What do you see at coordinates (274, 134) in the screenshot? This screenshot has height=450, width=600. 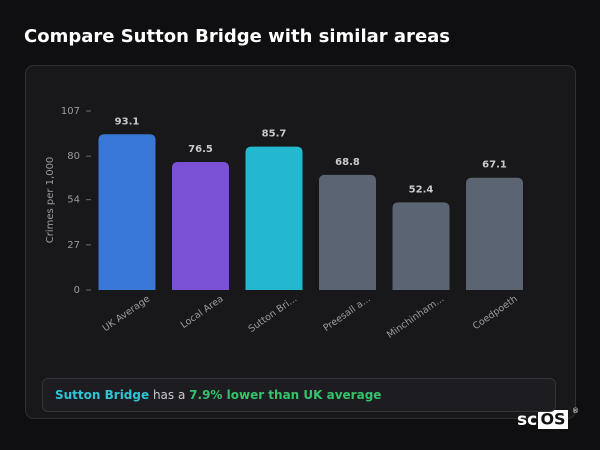 I see `value-label: 85.7` at bounding box center [274, 134].